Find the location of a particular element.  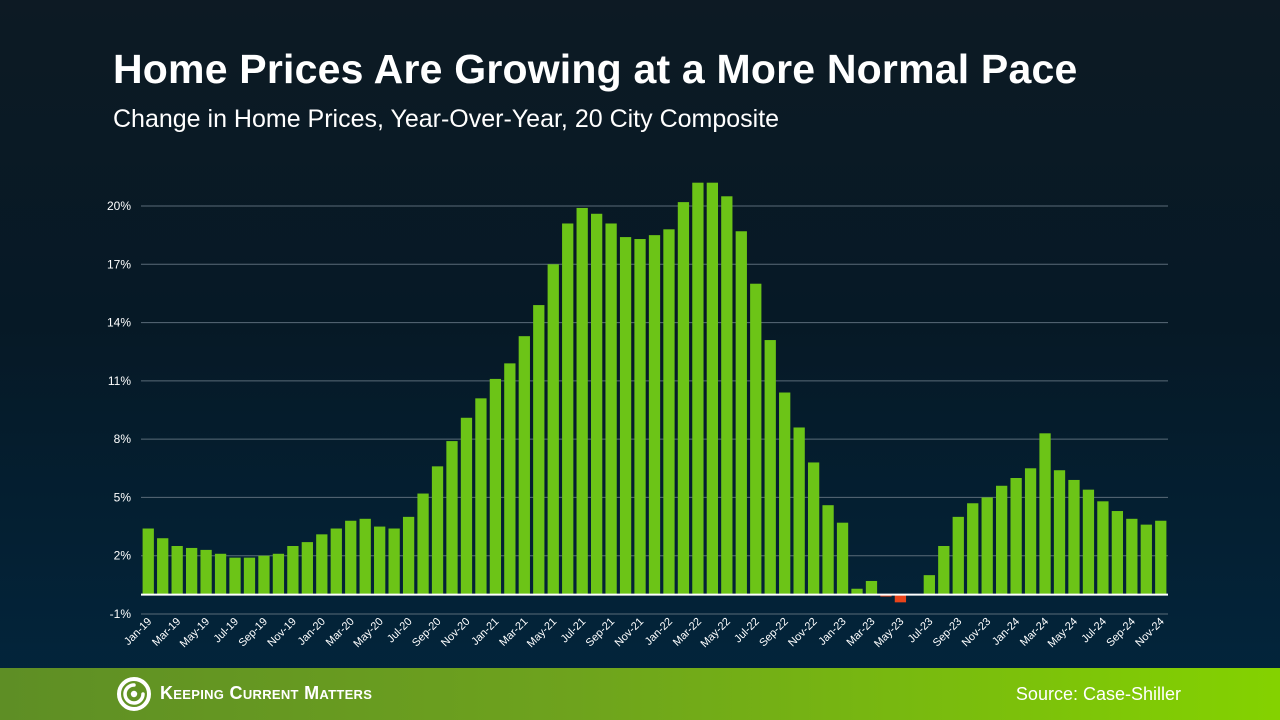

kcm-swirl-icon is located at coordinates (134, 694).